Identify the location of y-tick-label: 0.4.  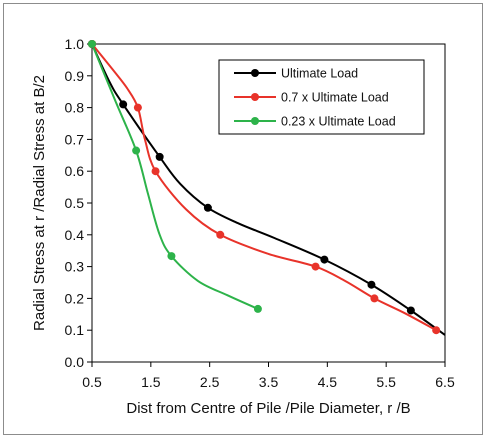
(75, 235).